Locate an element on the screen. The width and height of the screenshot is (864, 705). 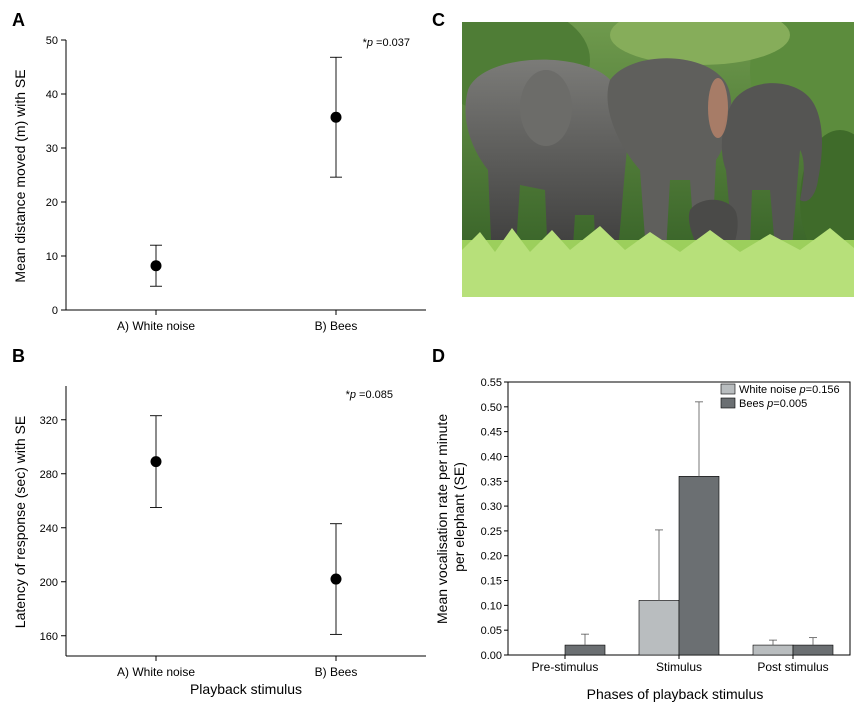
elephant-left is located at coordinates (546, 161).